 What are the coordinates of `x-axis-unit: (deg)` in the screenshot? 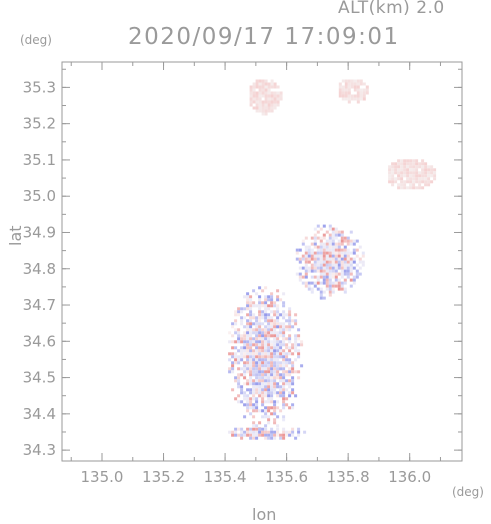 It's located at (468, 492).